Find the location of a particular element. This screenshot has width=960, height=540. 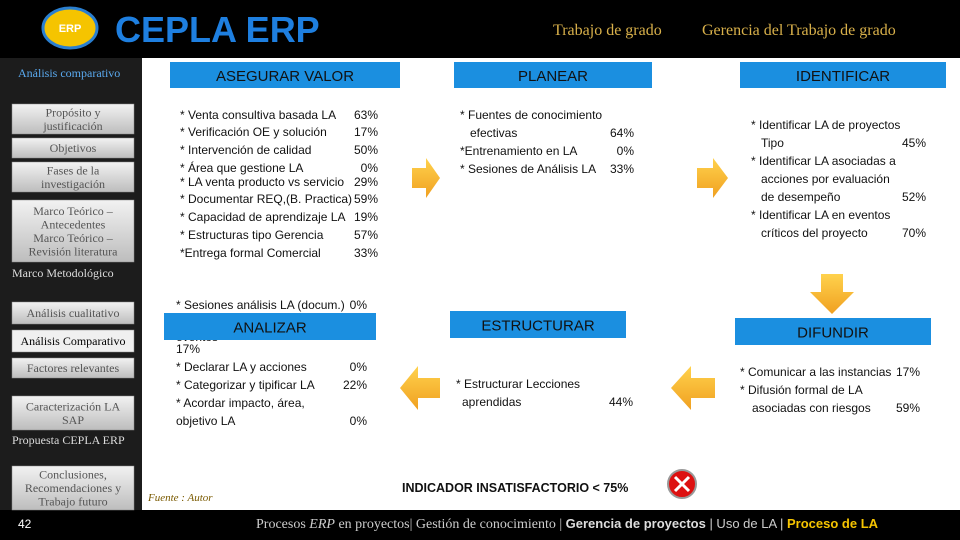

item-text: * Identificar LA en eventos is located at coordinates (820, 215).